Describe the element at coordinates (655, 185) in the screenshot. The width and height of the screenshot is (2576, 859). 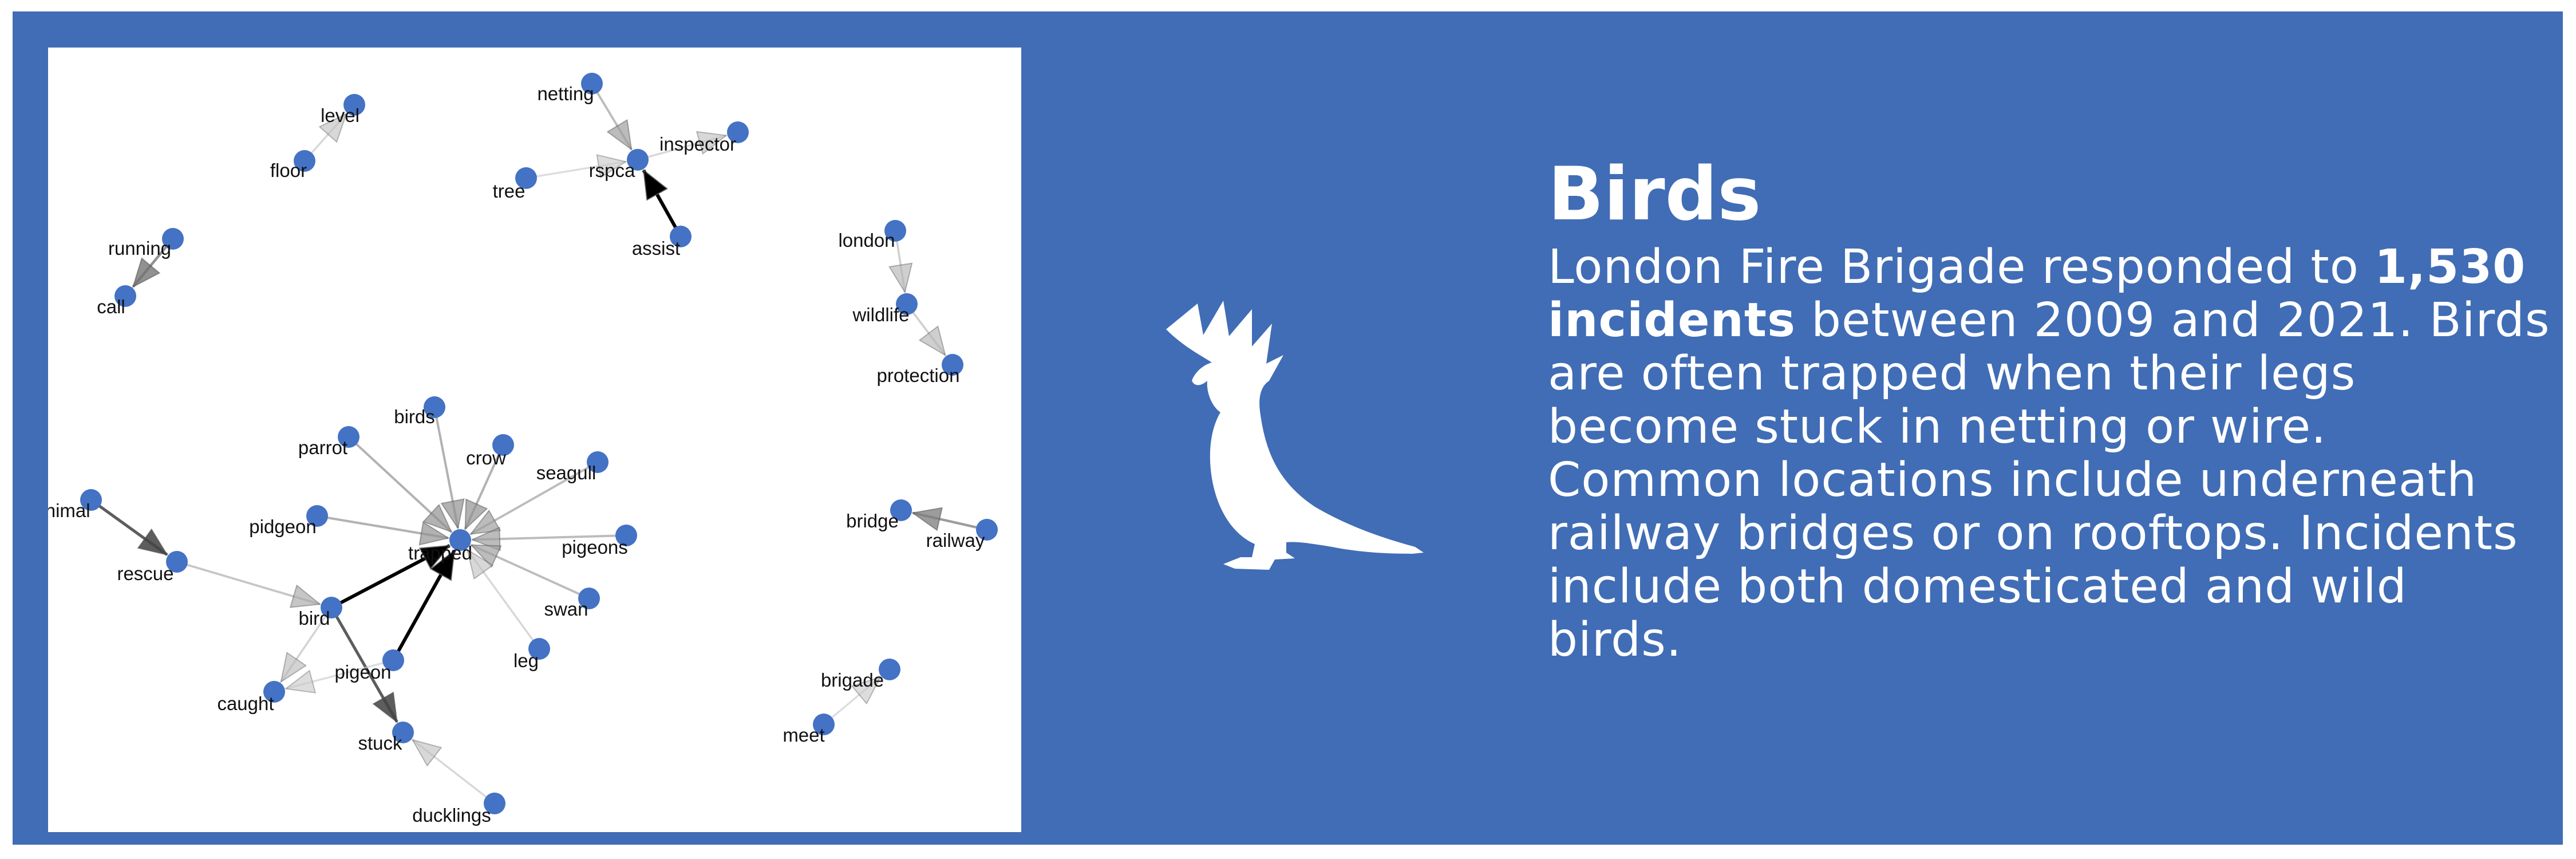
I see `arrow-assist-rspca` at that location.